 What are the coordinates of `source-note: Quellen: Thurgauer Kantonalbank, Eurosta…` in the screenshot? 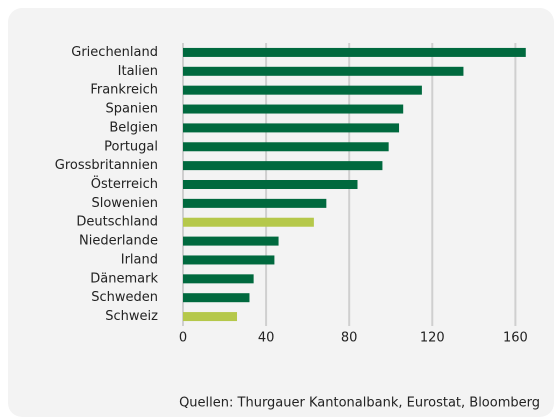 It's located at (359, 403).